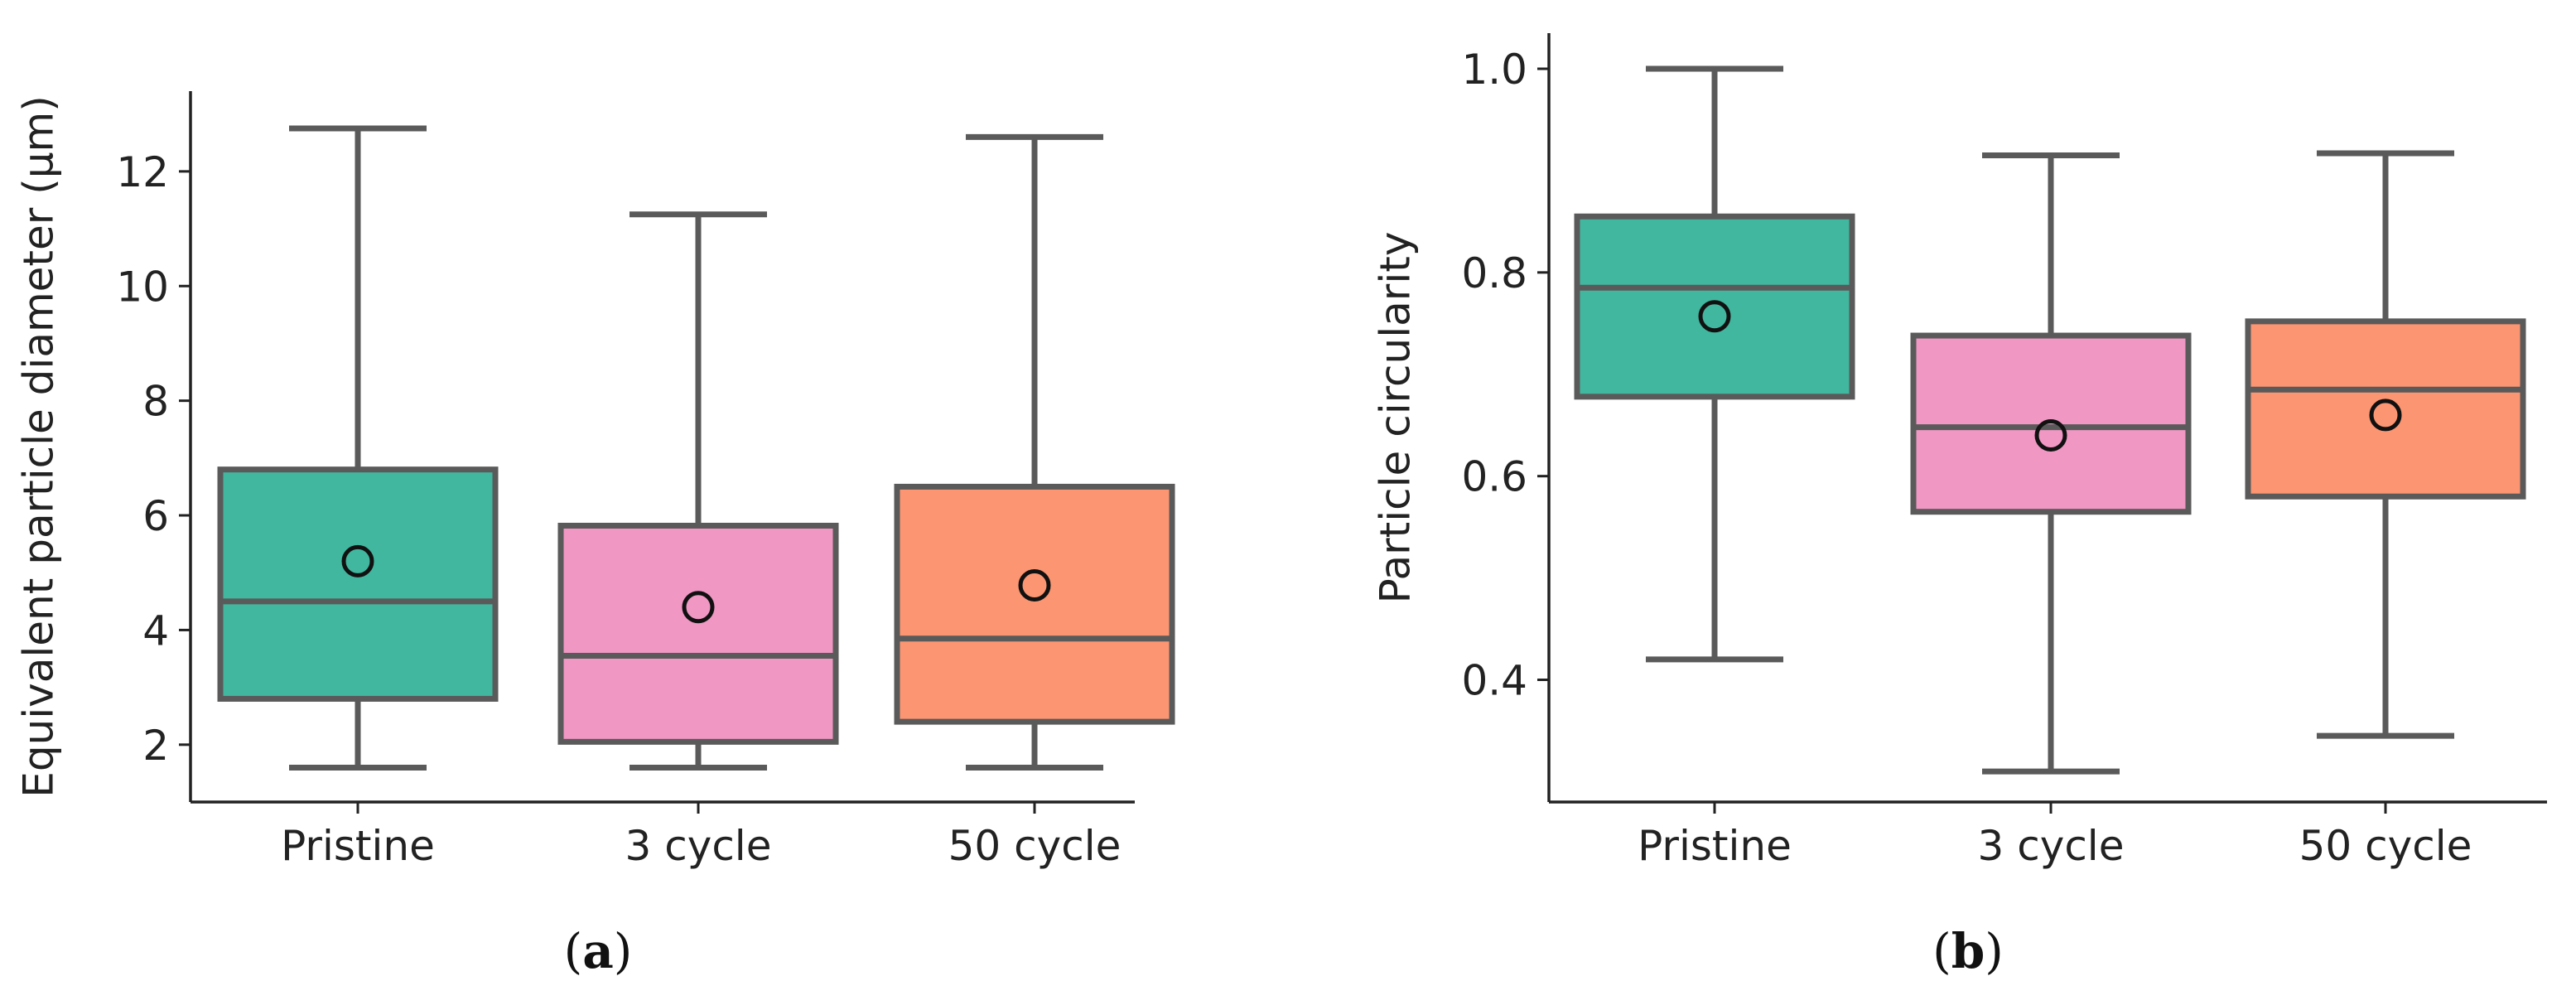 Image resolution: width=2576 pixels, height=1005 pixels. Describe the element at coordinates (155, 516) in the screenshot. I see `y-tick-label: 6` at that location.